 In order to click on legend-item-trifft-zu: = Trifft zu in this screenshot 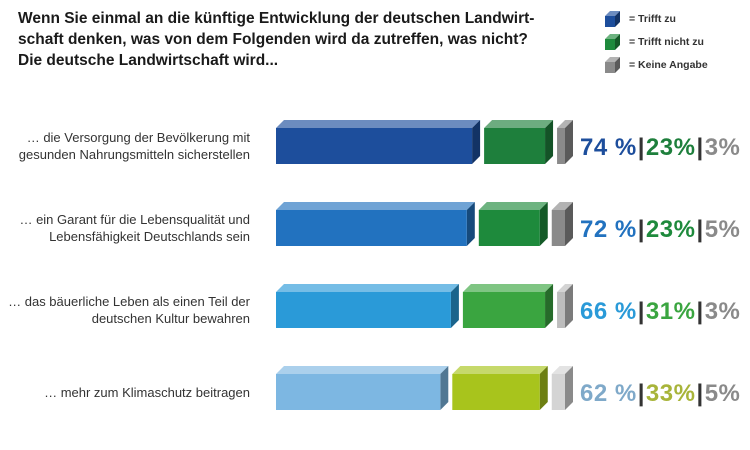, I will do `click(655, 19)`.